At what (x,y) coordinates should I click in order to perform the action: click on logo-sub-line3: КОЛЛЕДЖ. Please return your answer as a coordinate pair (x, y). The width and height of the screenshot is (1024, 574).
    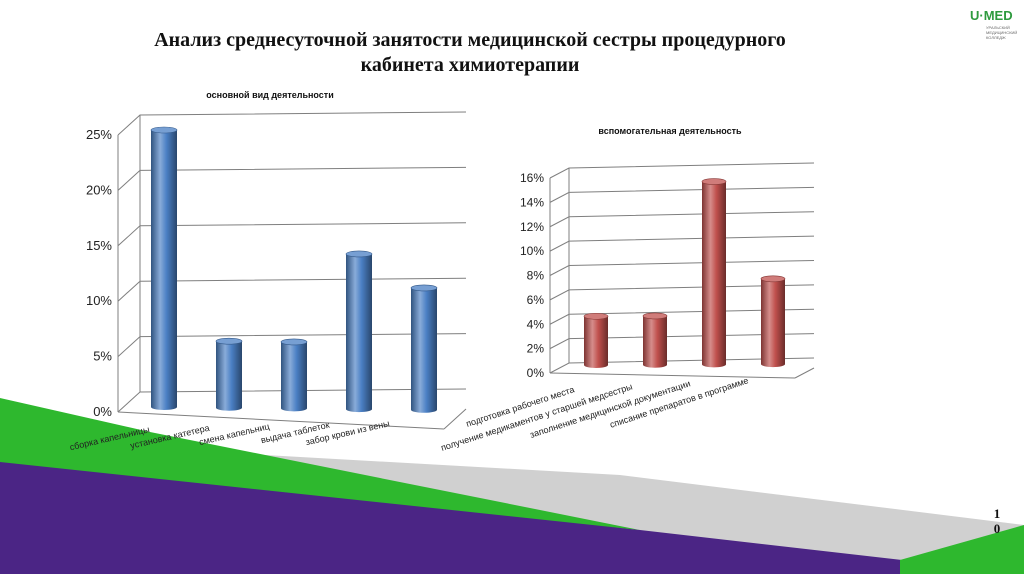
    Looking at the image, I should click on (996, 37).